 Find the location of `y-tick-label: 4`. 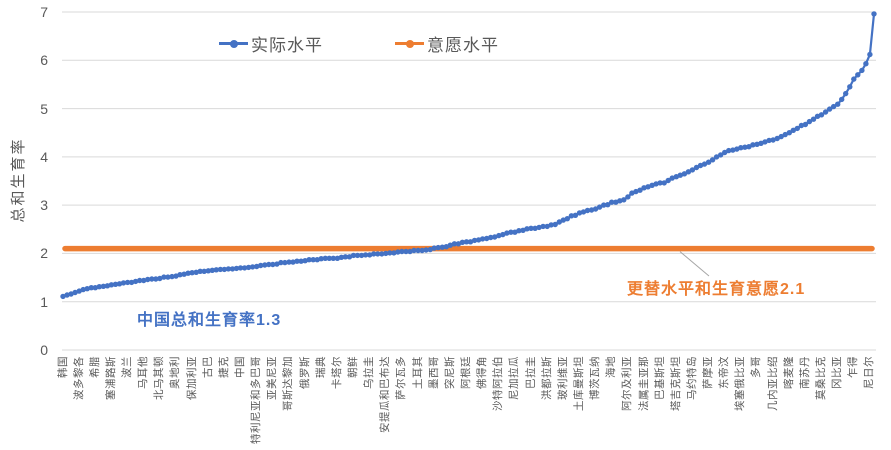

y-tick-label: 4 is located at coordinates (44, 156).